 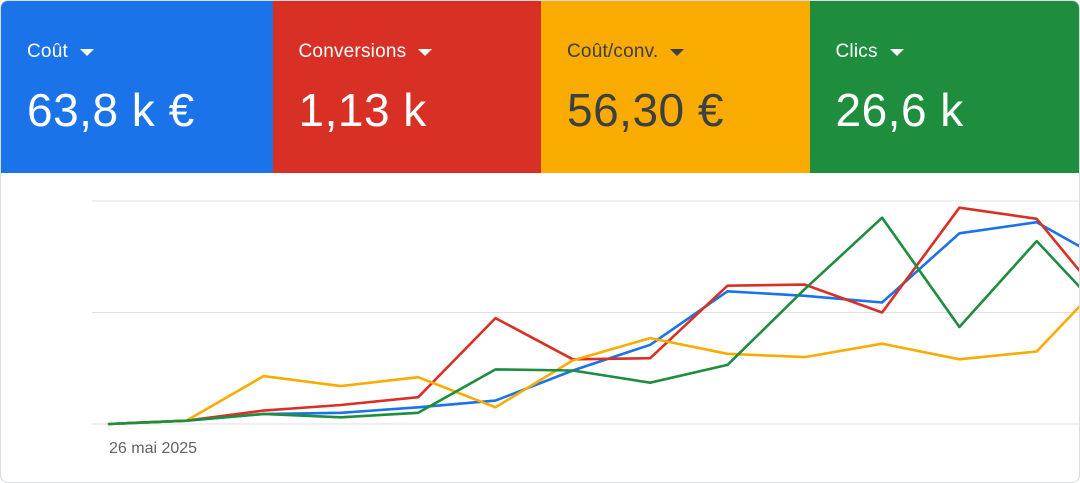 What do you see at coordinates (645, 110) in the screenshot?
I see `scorecard-cout-conv-value: 56,30 €` at bounding box center [645, 110].